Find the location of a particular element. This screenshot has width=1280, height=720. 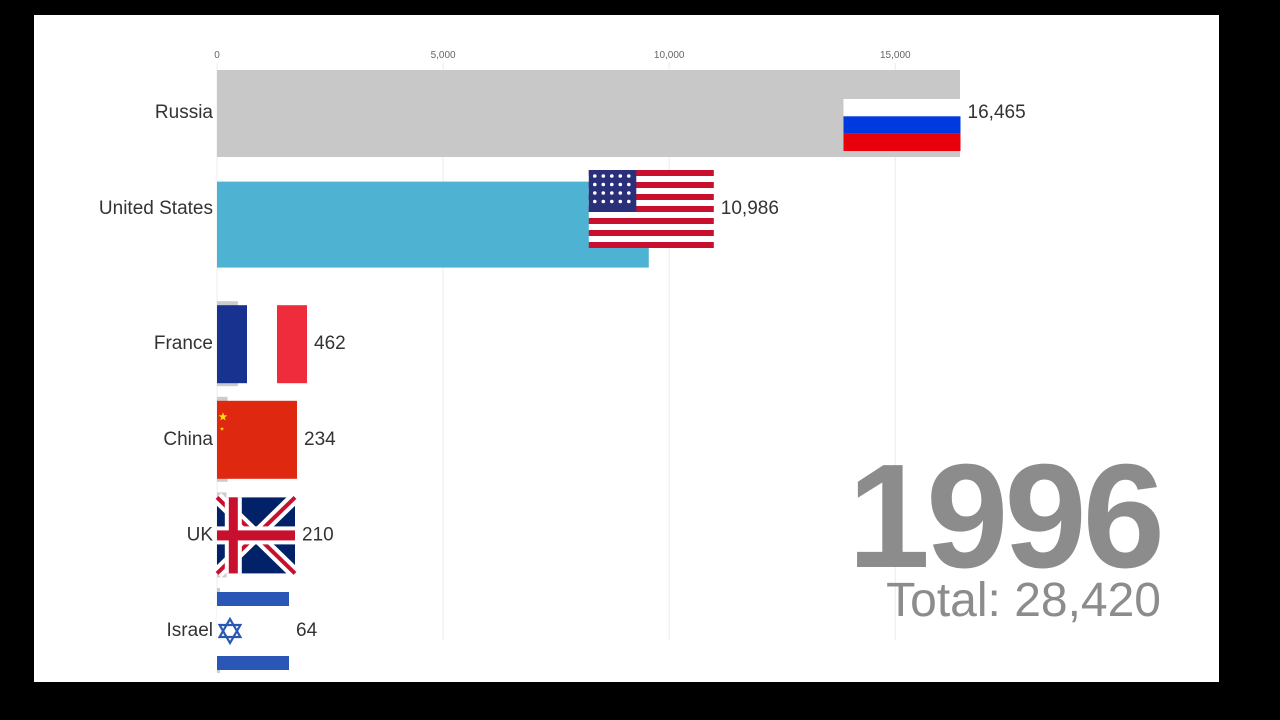

category-label: France is located at coordinates (183, 343).